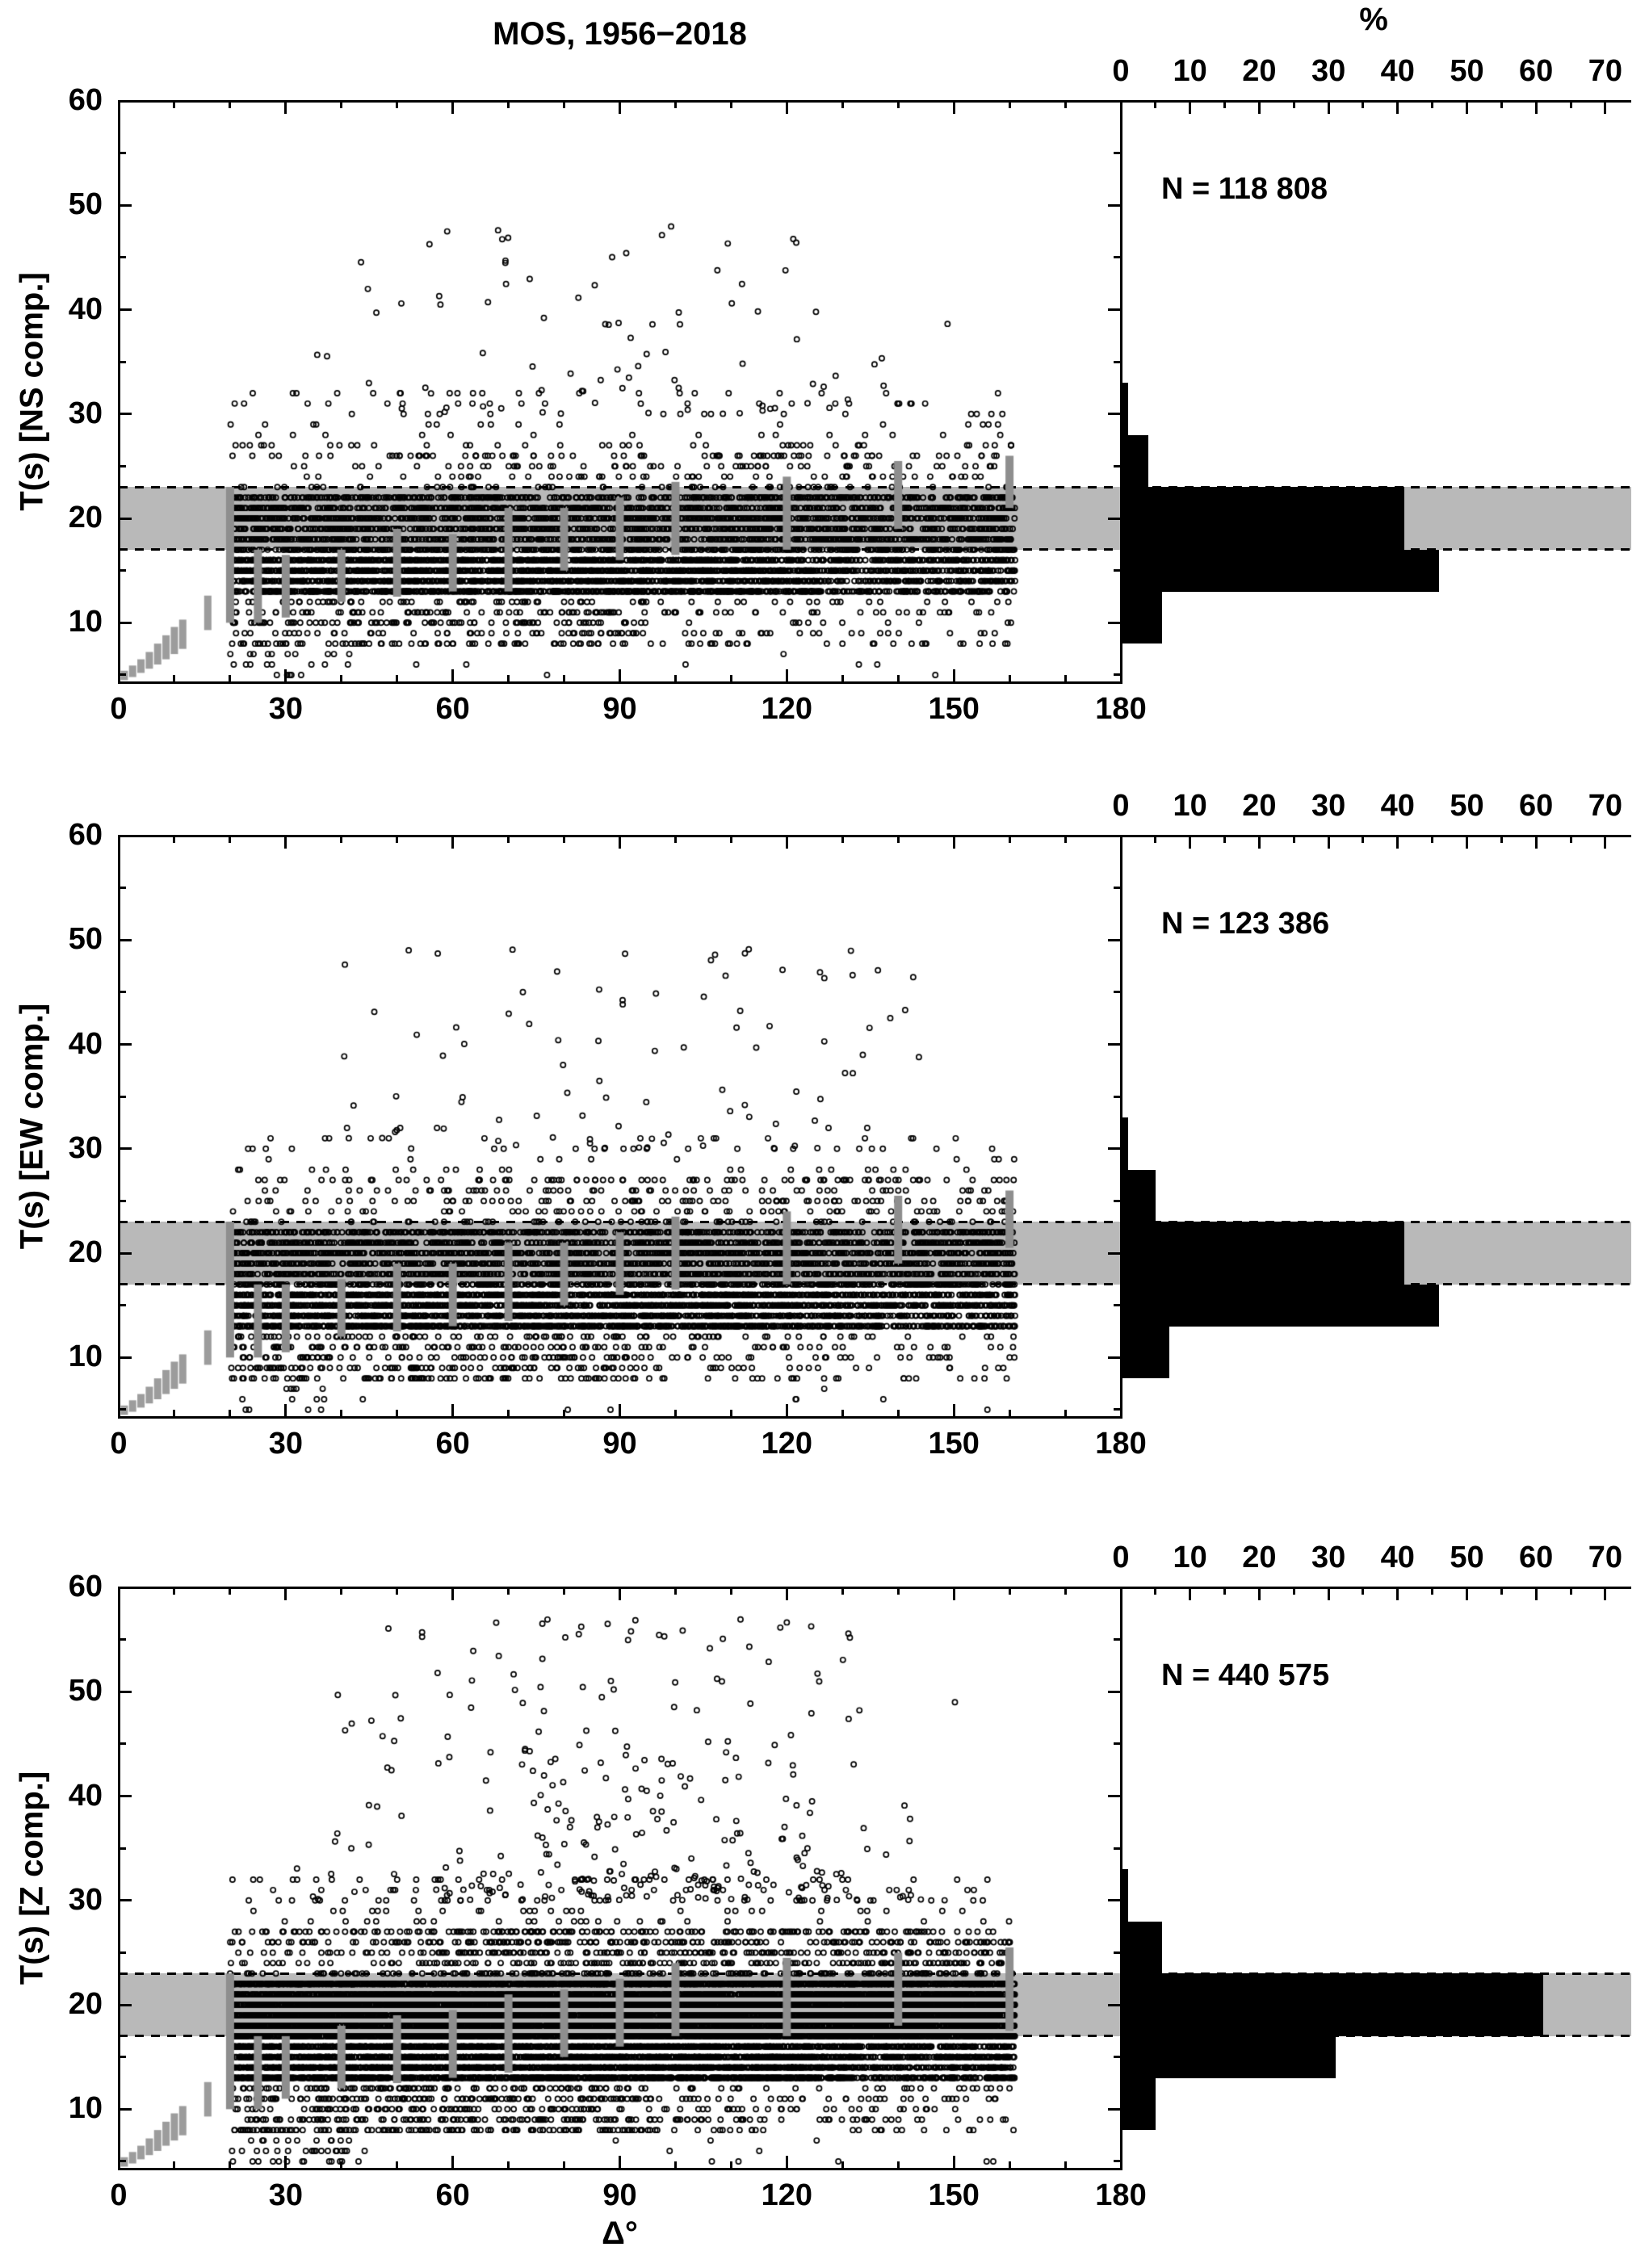 The width and height of the screenshot is (1649, 2268). What do you see at coordinates (1398, 1557) in the screenshot?
I see `hist-tick-label: 40` at bounding box center [1398, 1557].